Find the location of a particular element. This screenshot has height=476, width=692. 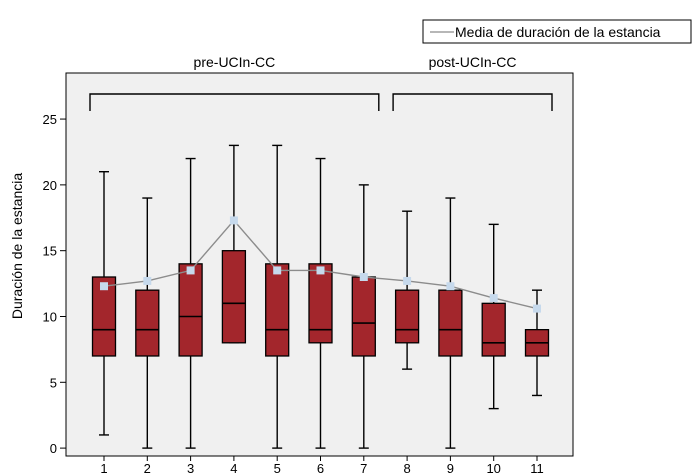

y-tick-label: 25 is located at coordinates (50, 119).